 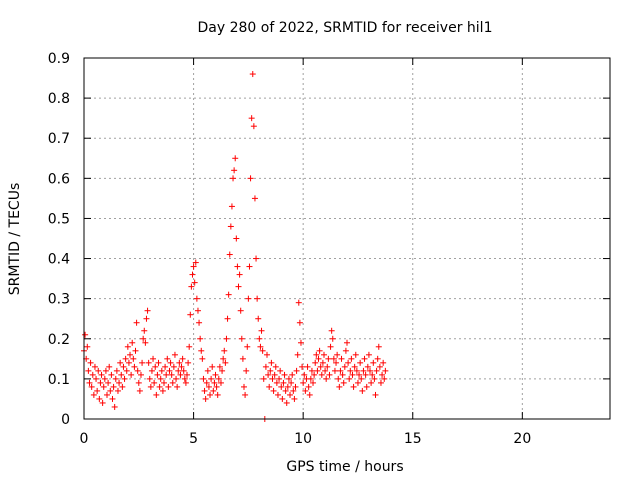 I want to click on x-tick-label: 10, so click(x=303, y=439).